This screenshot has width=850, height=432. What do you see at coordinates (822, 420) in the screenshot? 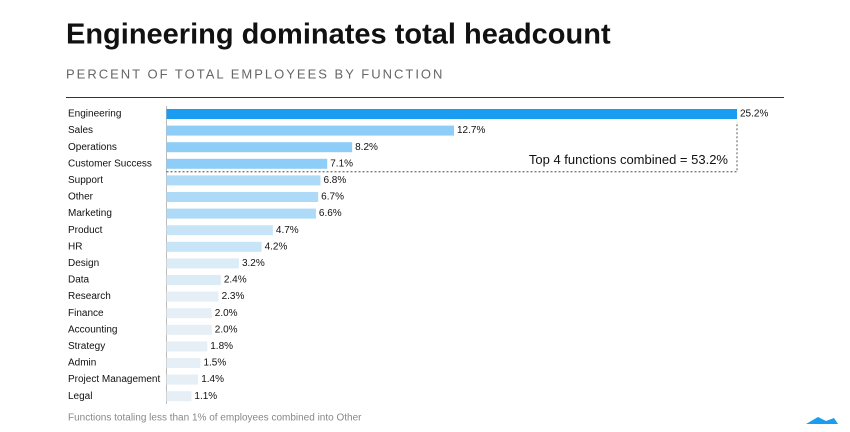
I see `logo` at bounding box center [822, 420].